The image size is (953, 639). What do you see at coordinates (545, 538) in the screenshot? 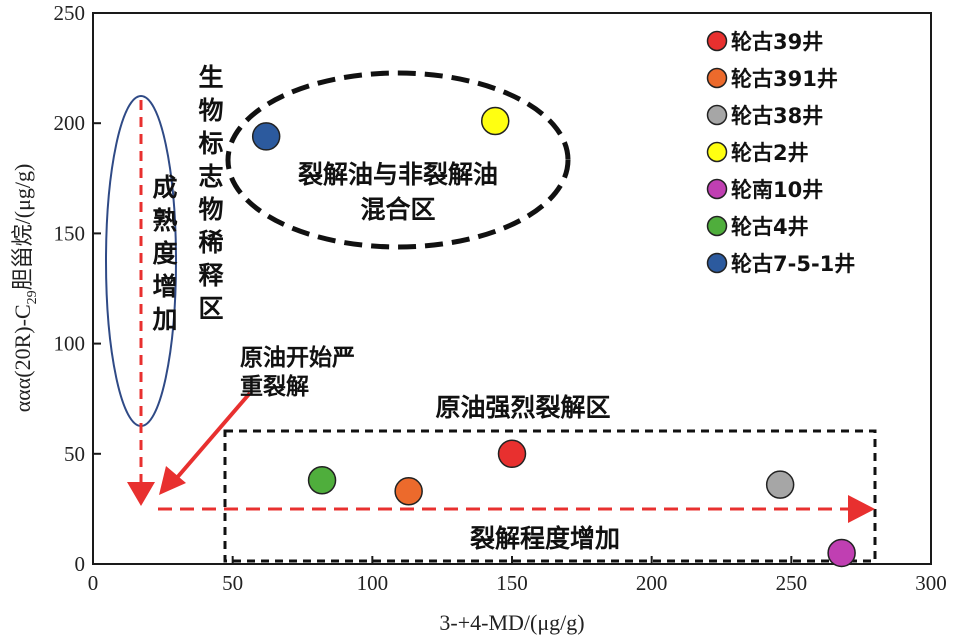
I see `cracking-increase-label: 裂解程度增加` at bounding box center [545, 538].